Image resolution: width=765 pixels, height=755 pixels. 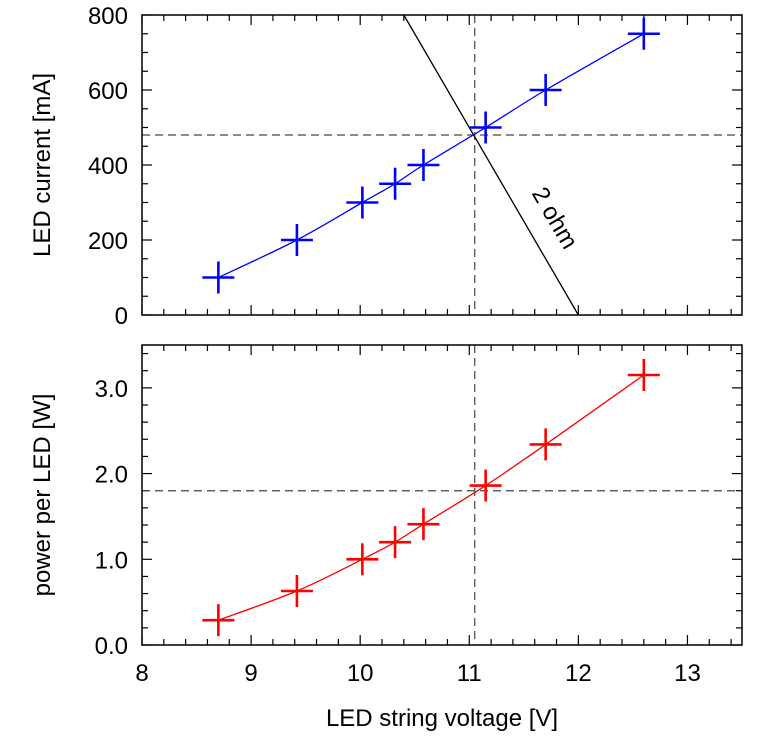 What do you see at coordinates (121, 316) in the screenshot?
I see `y-tick-label: 0` at bounding box center [121, 316].